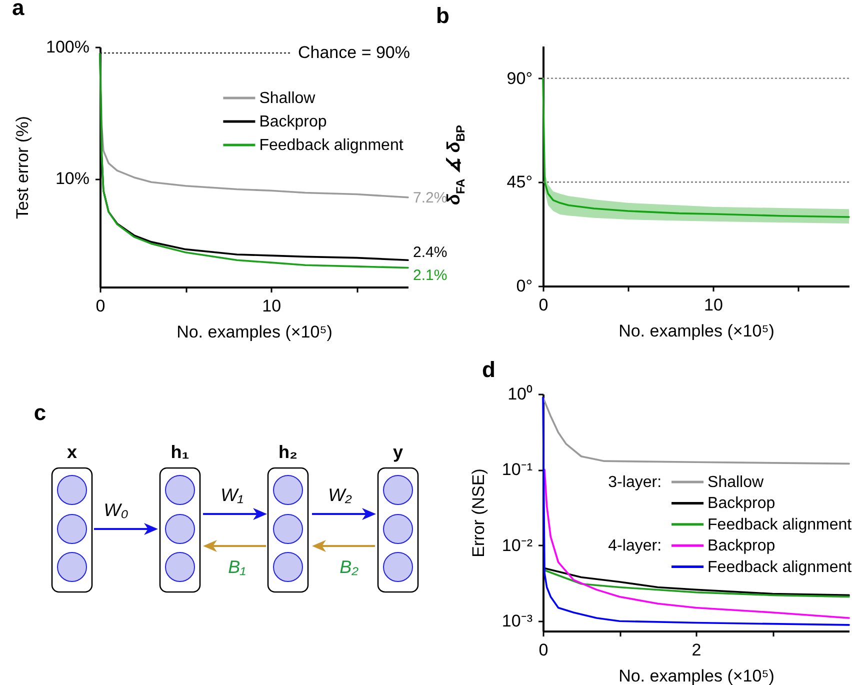 The image size is (852, 685). I want to click on y-tick-label: 100%, so click(68, 47).